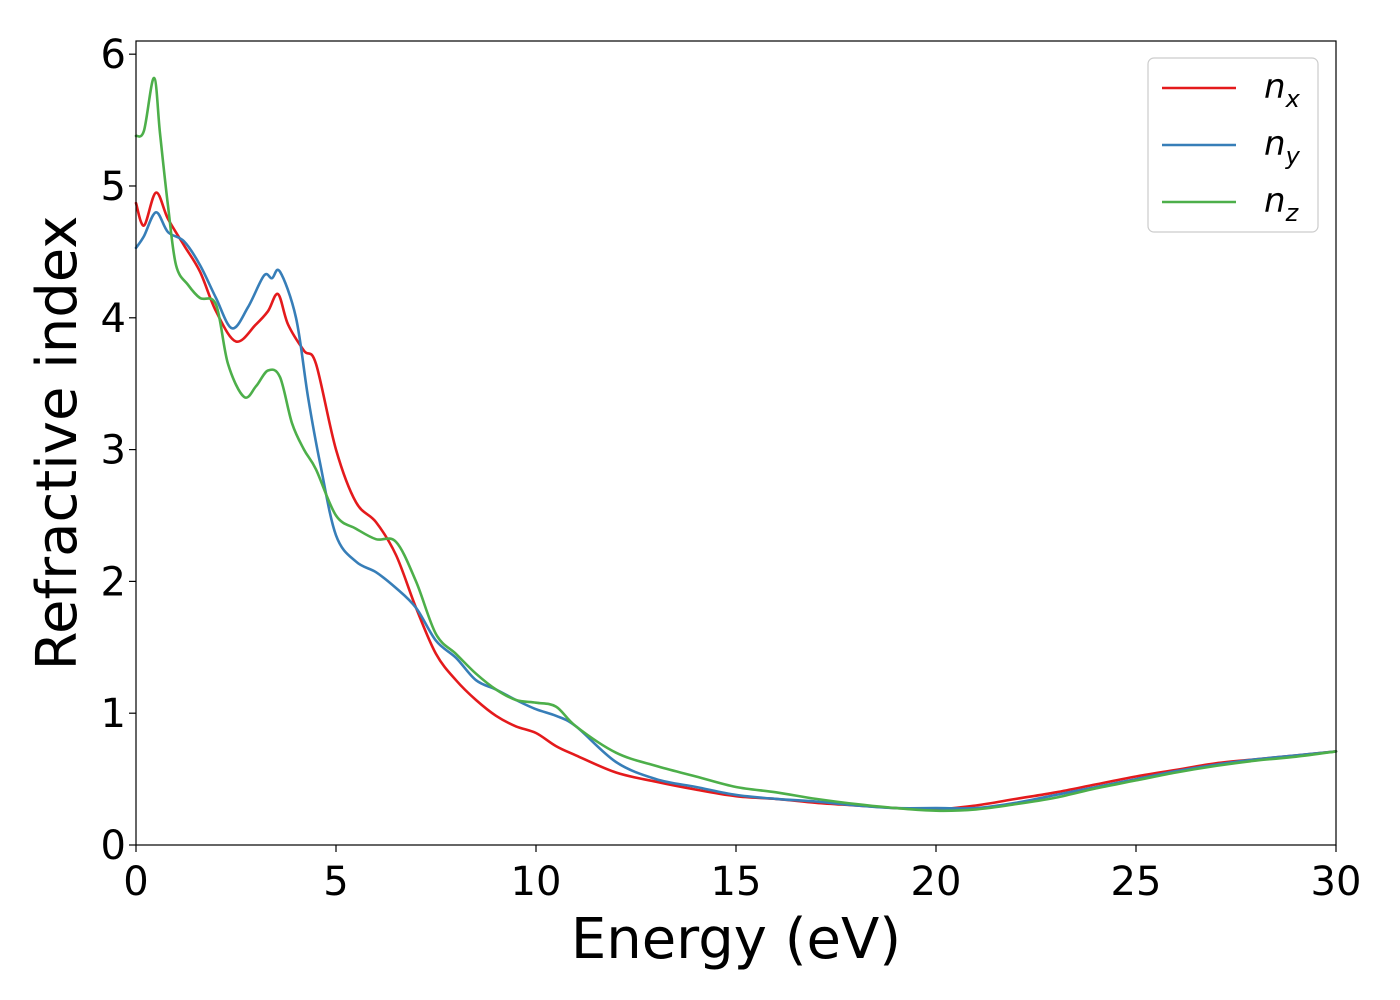  Describe the element at coordinates (936, 882) in the screenshot. I see `x-tick-label: 20` at that location.